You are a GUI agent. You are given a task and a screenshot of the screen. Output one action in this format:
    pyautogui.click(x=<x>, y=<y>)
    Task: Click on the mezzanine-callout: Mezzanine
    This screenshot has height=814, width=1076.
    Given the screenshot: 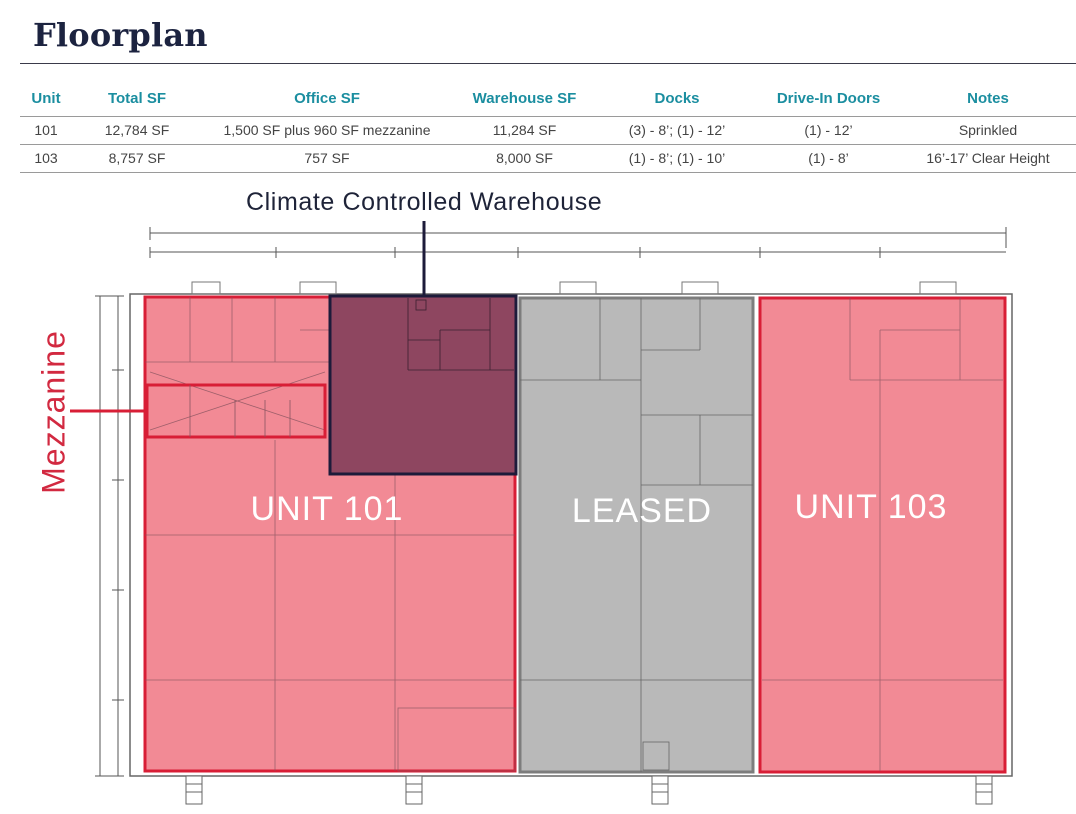 What is the action you would take?
    pyautogui.click(x=53, y=412)
    